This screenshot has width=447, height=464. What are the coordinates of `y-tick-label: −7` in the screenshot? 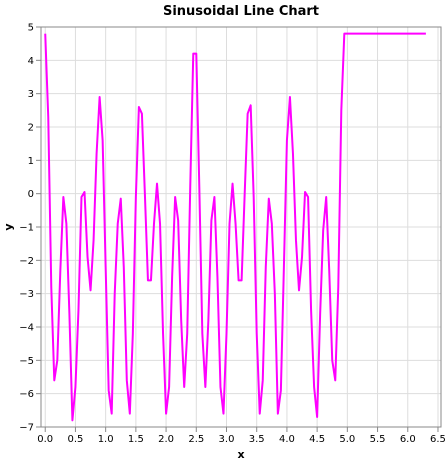 It's located at (26, 428).